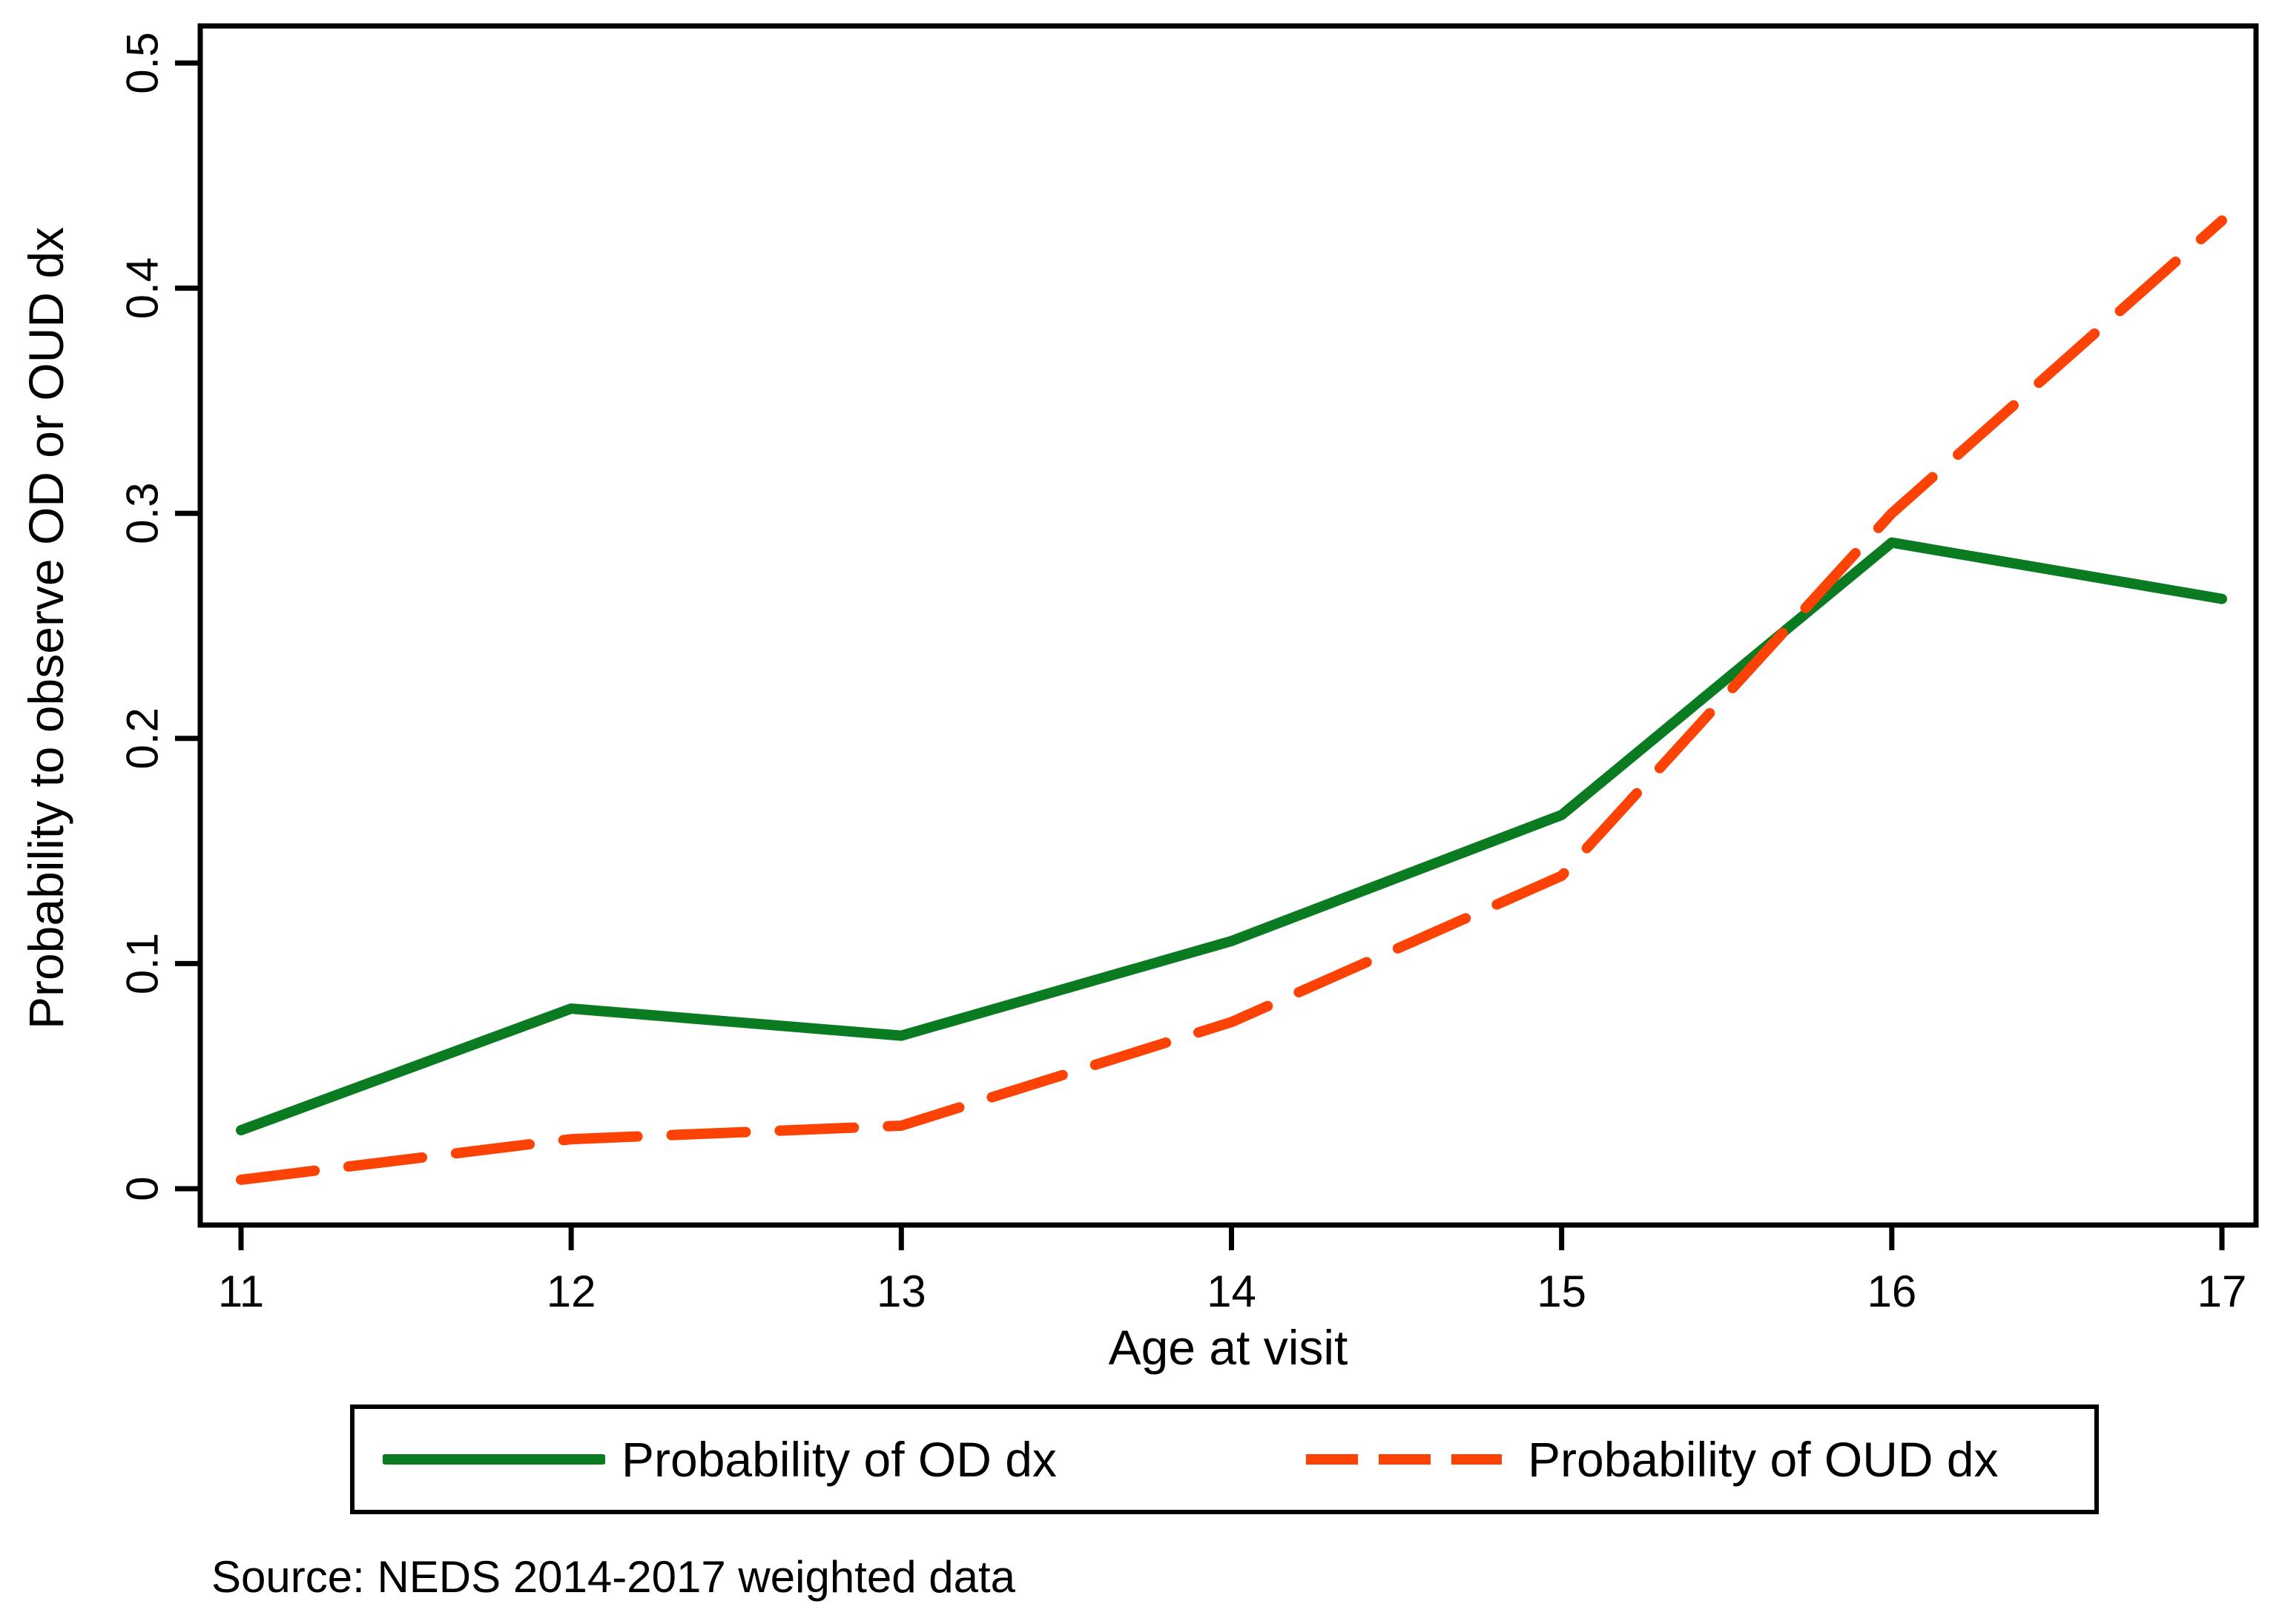 The width and height of the screenshot is (2282, 1624). Describe the element at coordinates (2222, 1291) in the screenshot. I see `x-tick-label: 17` at that location.